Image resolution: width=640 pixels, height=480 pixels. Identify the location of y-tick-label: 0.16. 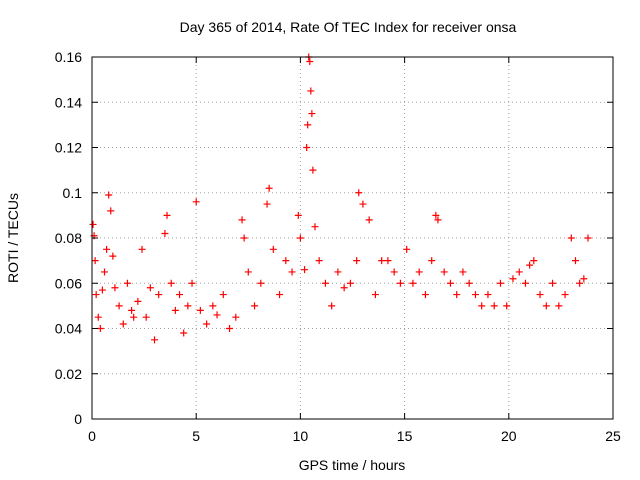
(68, 57).